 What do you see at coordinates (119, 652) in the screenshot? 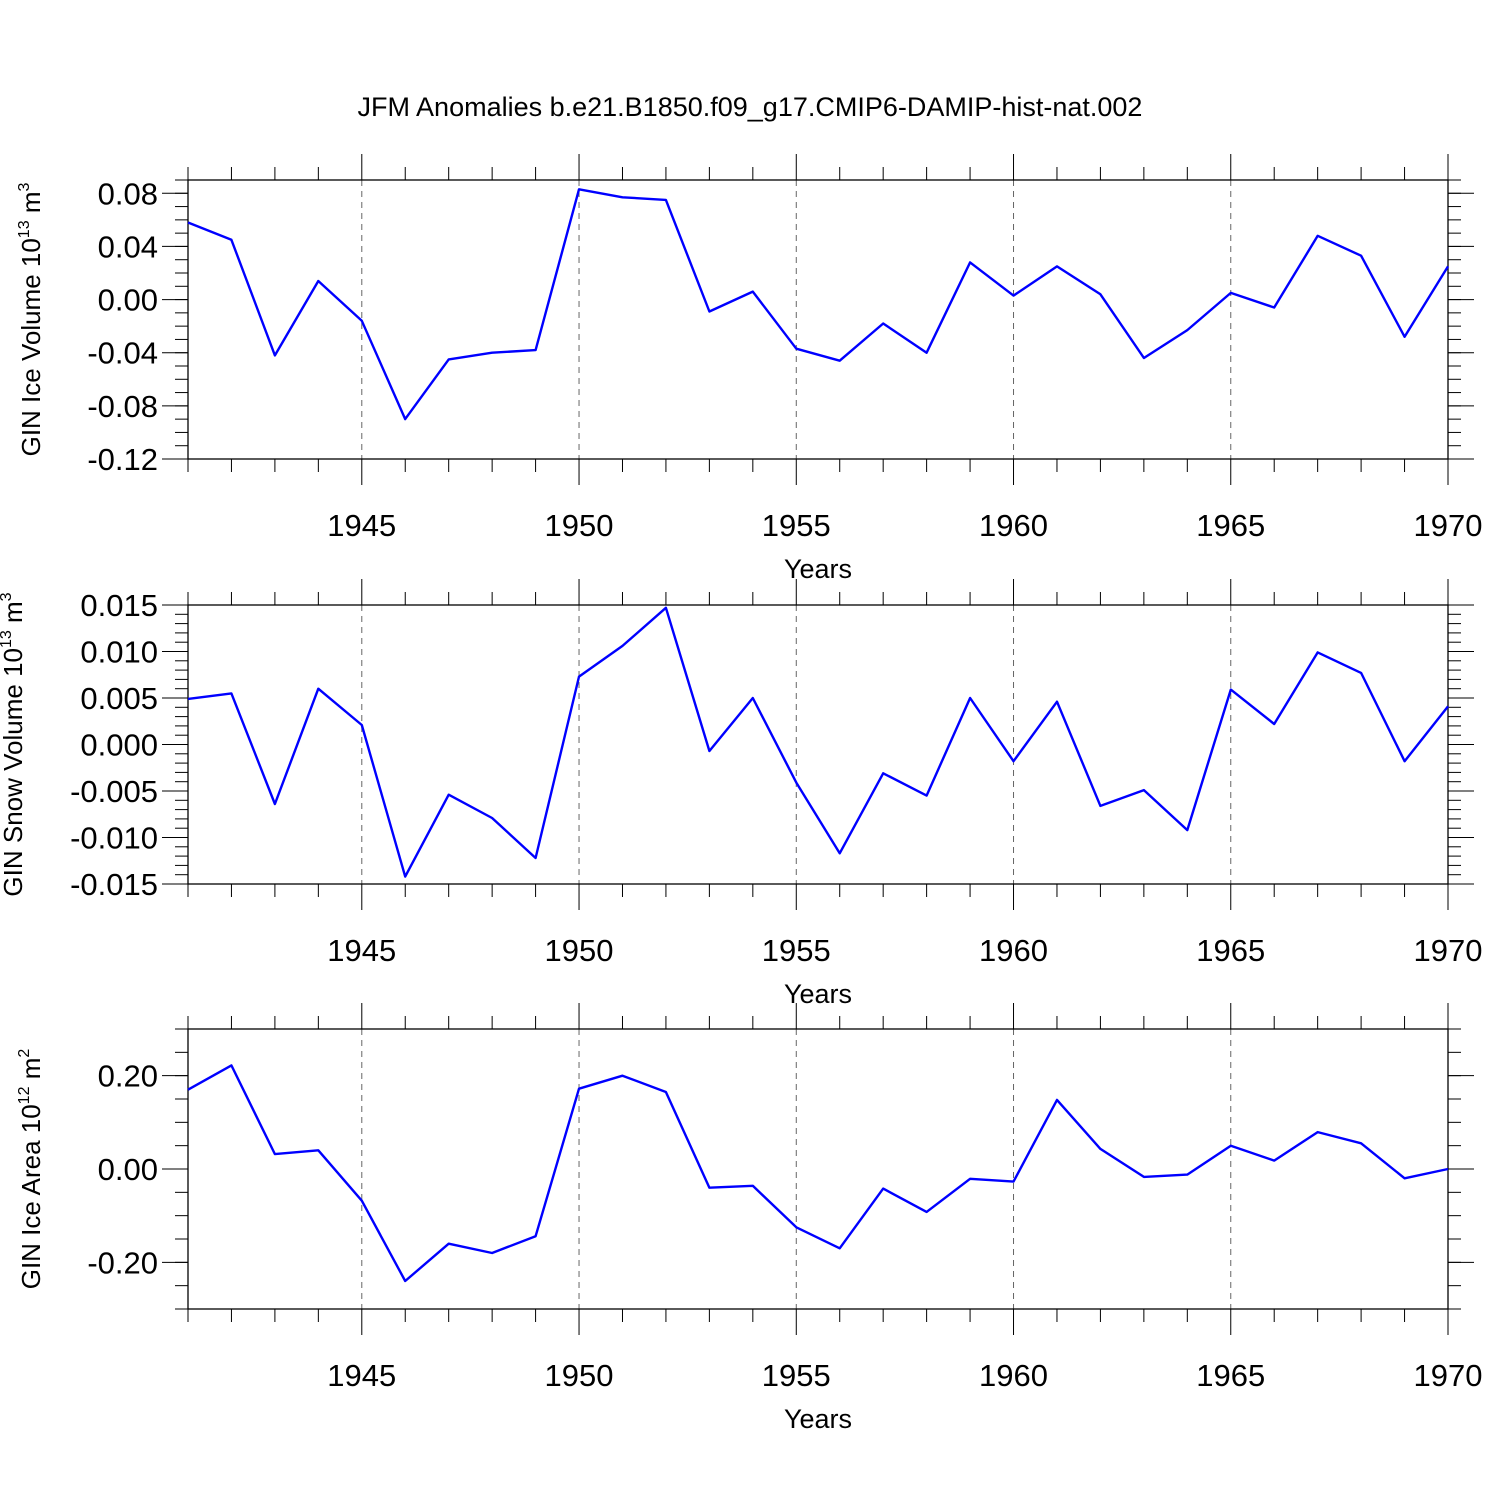
I see `y-tick-label: 0.010` at bounding box center [119, 652].